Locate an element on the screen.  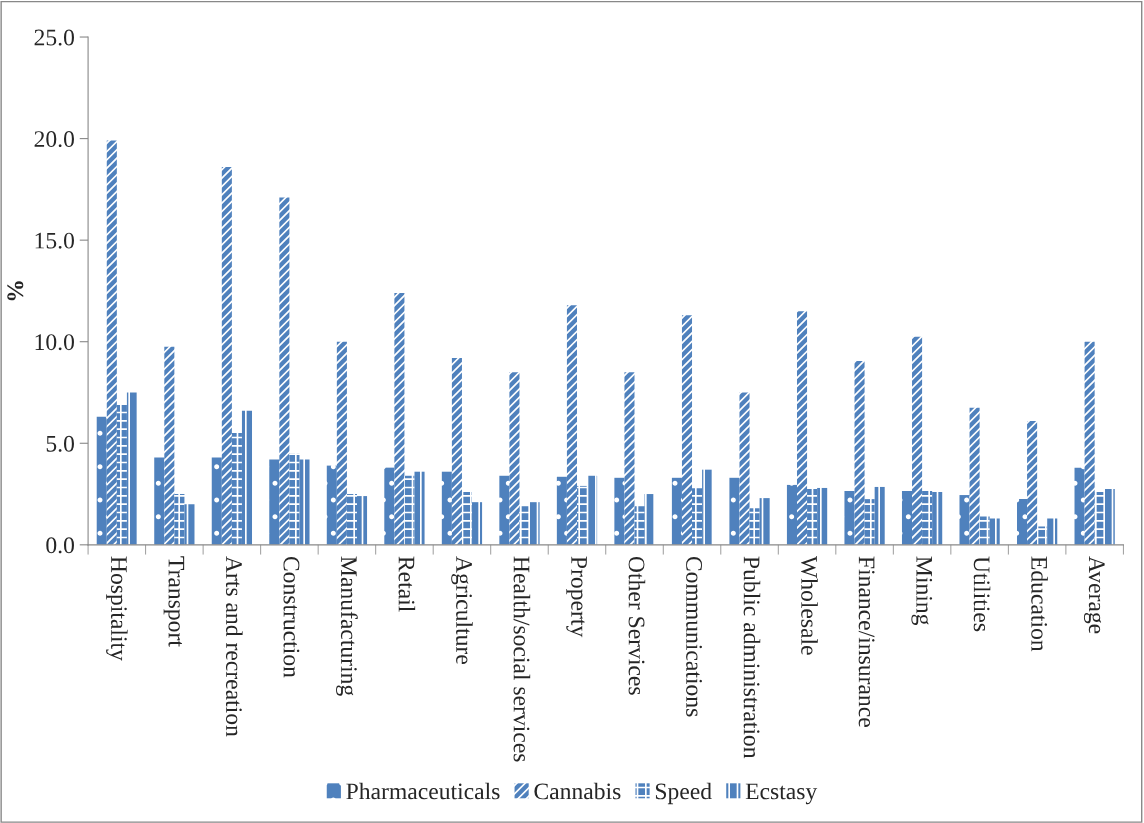
x-tick-label: Arts and recreation is located at coordinates (234, 646).